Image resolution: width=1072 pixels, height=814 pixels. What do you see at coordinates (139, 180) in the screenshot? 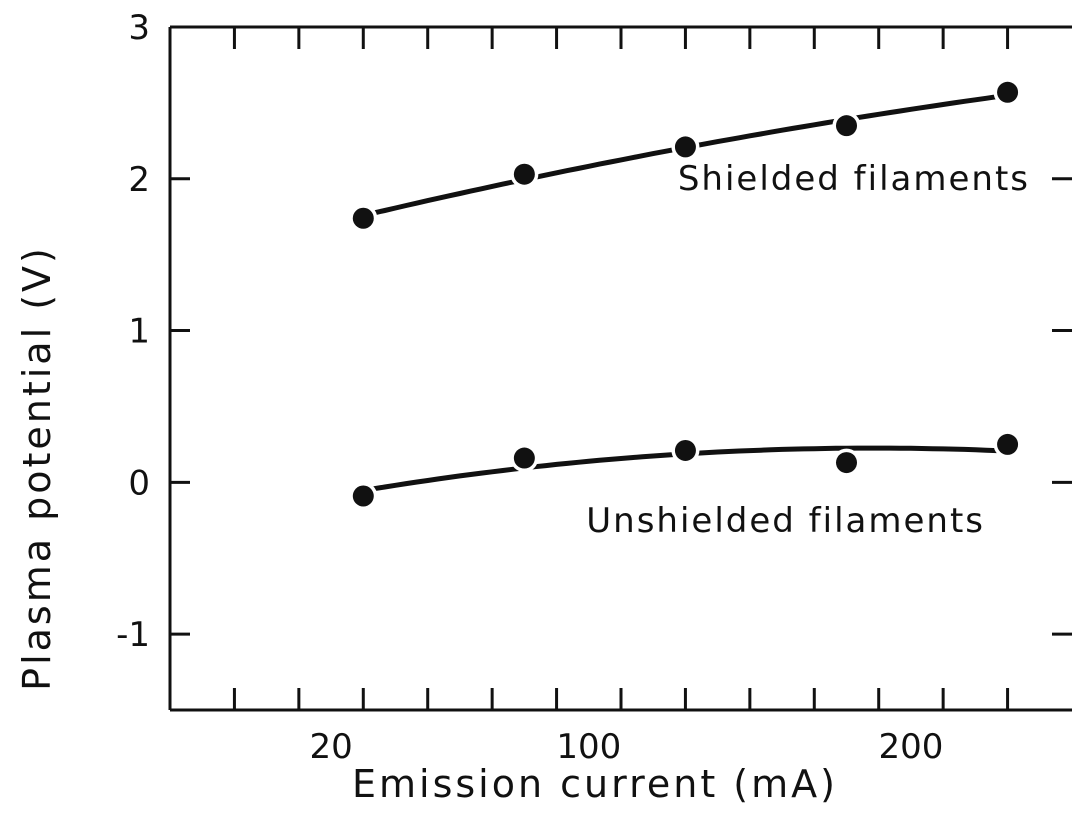
I see `y-tick-label: 2` at bounding box center [139, 180].